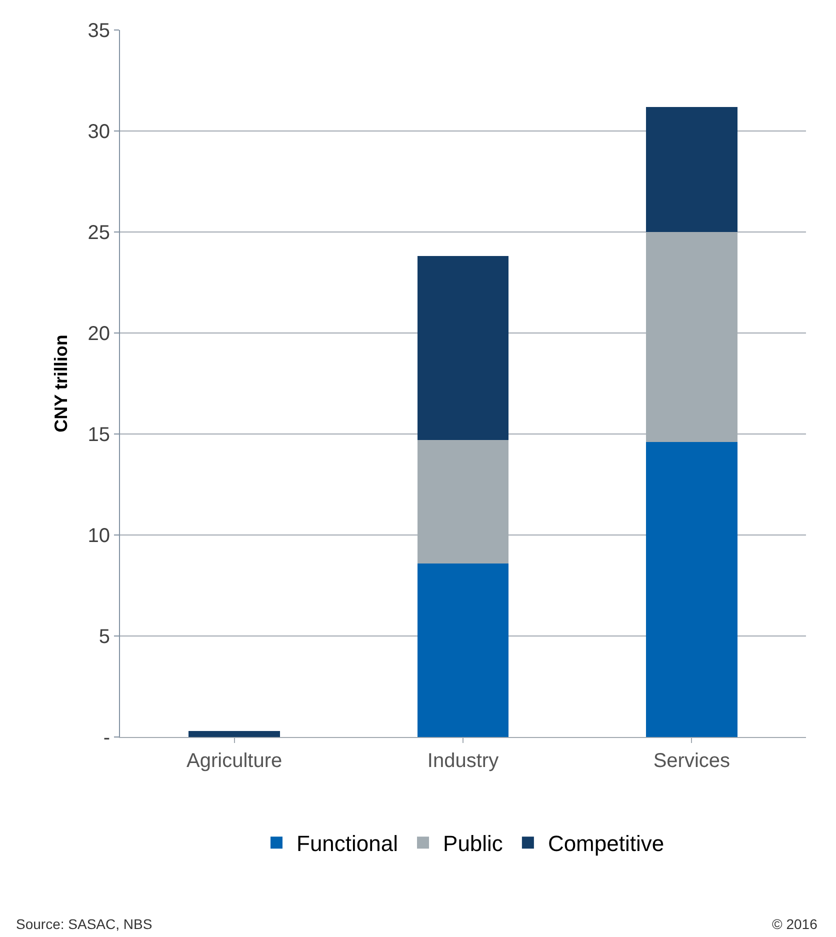 This screenshot has height=937, width=836. Describe the element at coordinates (691, 761) in the screenshot. I see `x-tick-label: Services` at that location.